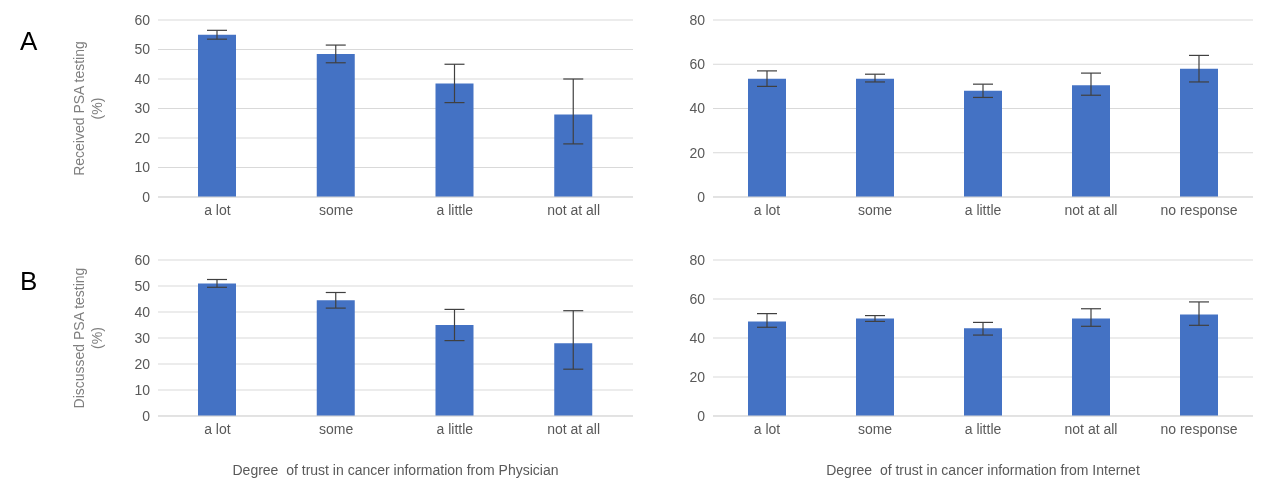 Image resolution: width=1275 pixels, height=491 pixels. What do you see at coordinates (395, 470) in the screenshot?
I see `x-axis-title: Degree of trust in cancer information from Physician` at bounding box center [395, 470].